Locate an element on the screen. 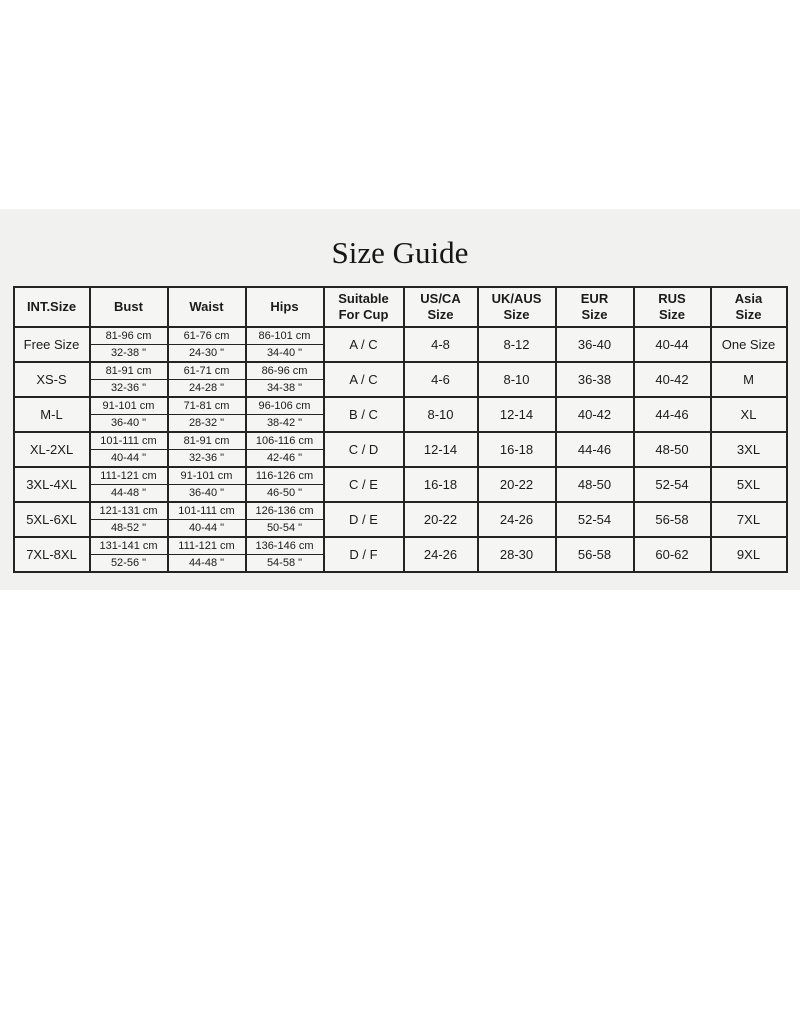 This screenshot has height=1009, width=800. usca-size-cell: 8-10 is located at coordinates (440, 414).